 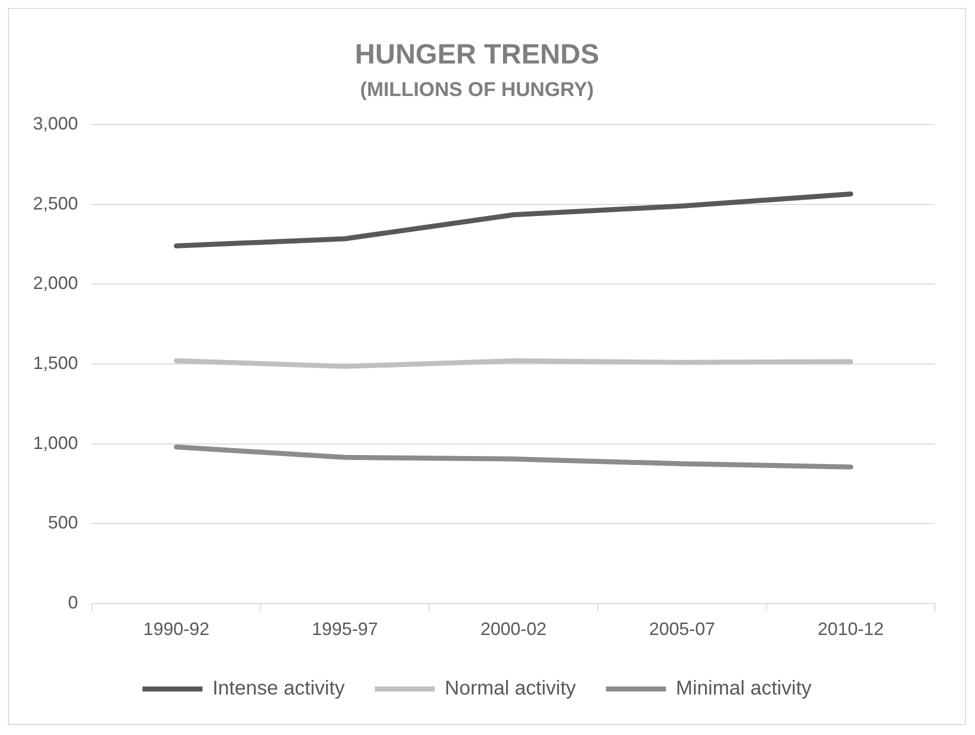 What do you see at coordinates (63, 522) in the screenshot?
I see `y-tick-label: 500` at bounding box center [63, 522].